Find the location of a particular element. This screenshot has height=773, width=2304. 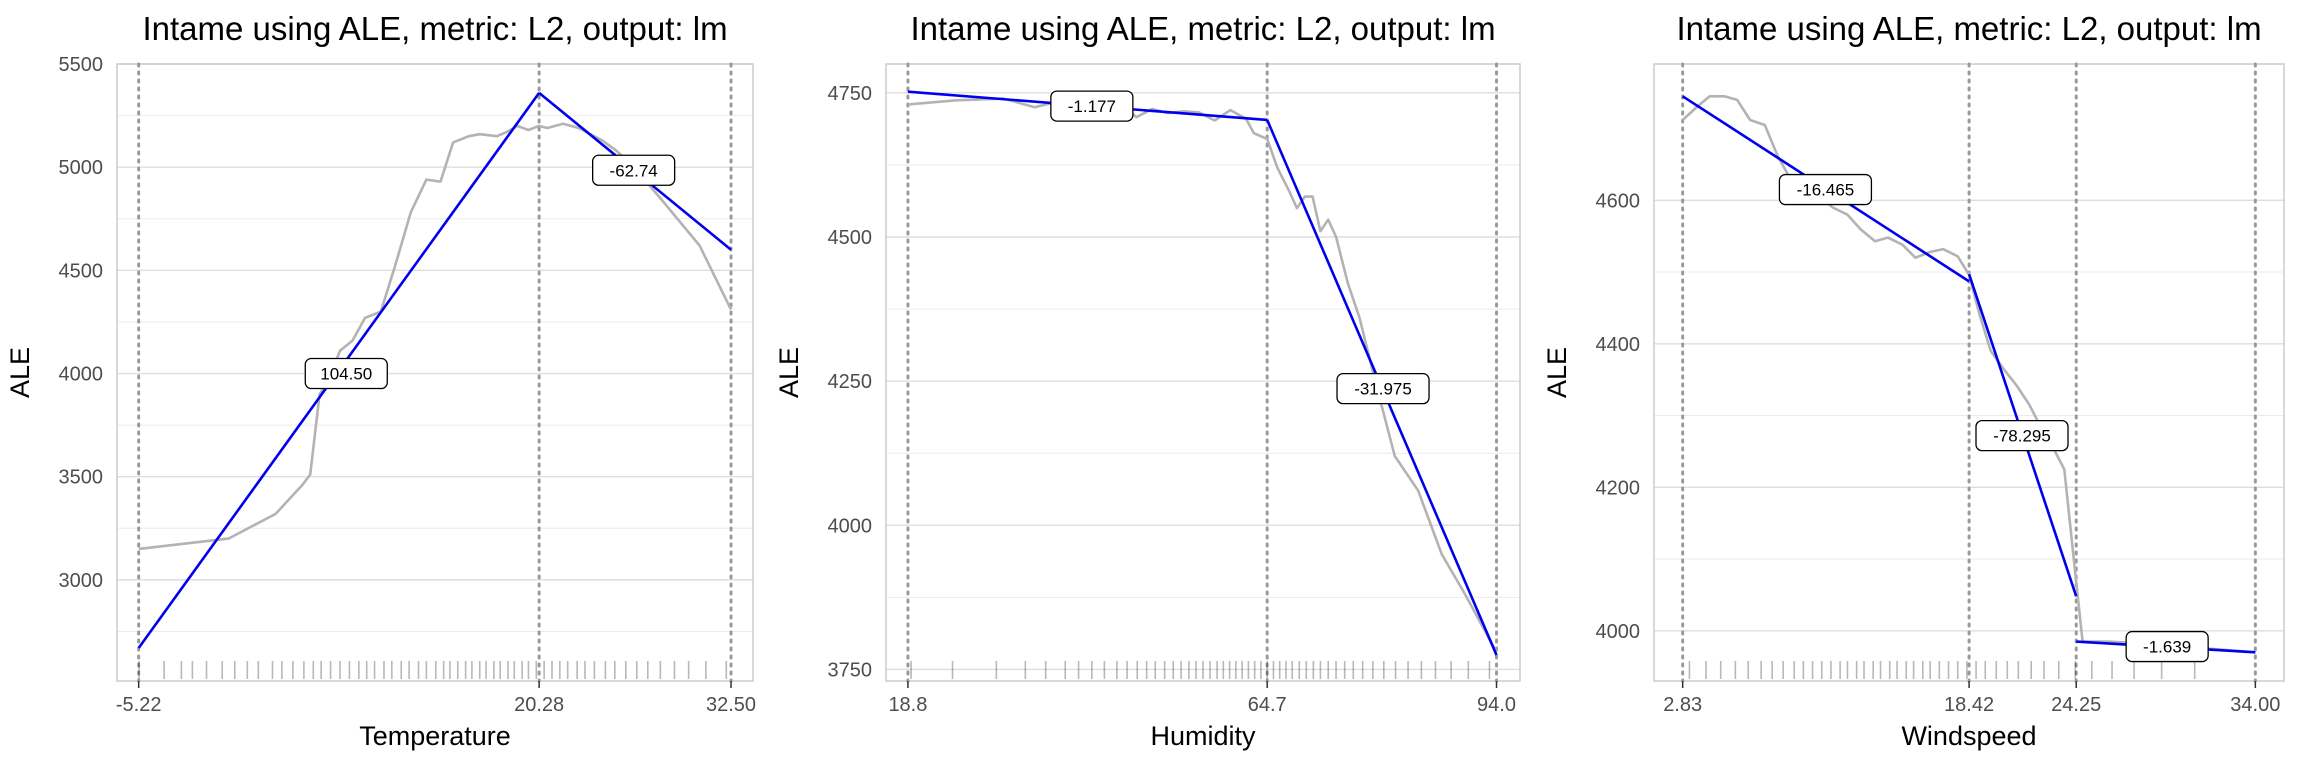

slope-label: -1.177 is located at coordinates (1092, 106).